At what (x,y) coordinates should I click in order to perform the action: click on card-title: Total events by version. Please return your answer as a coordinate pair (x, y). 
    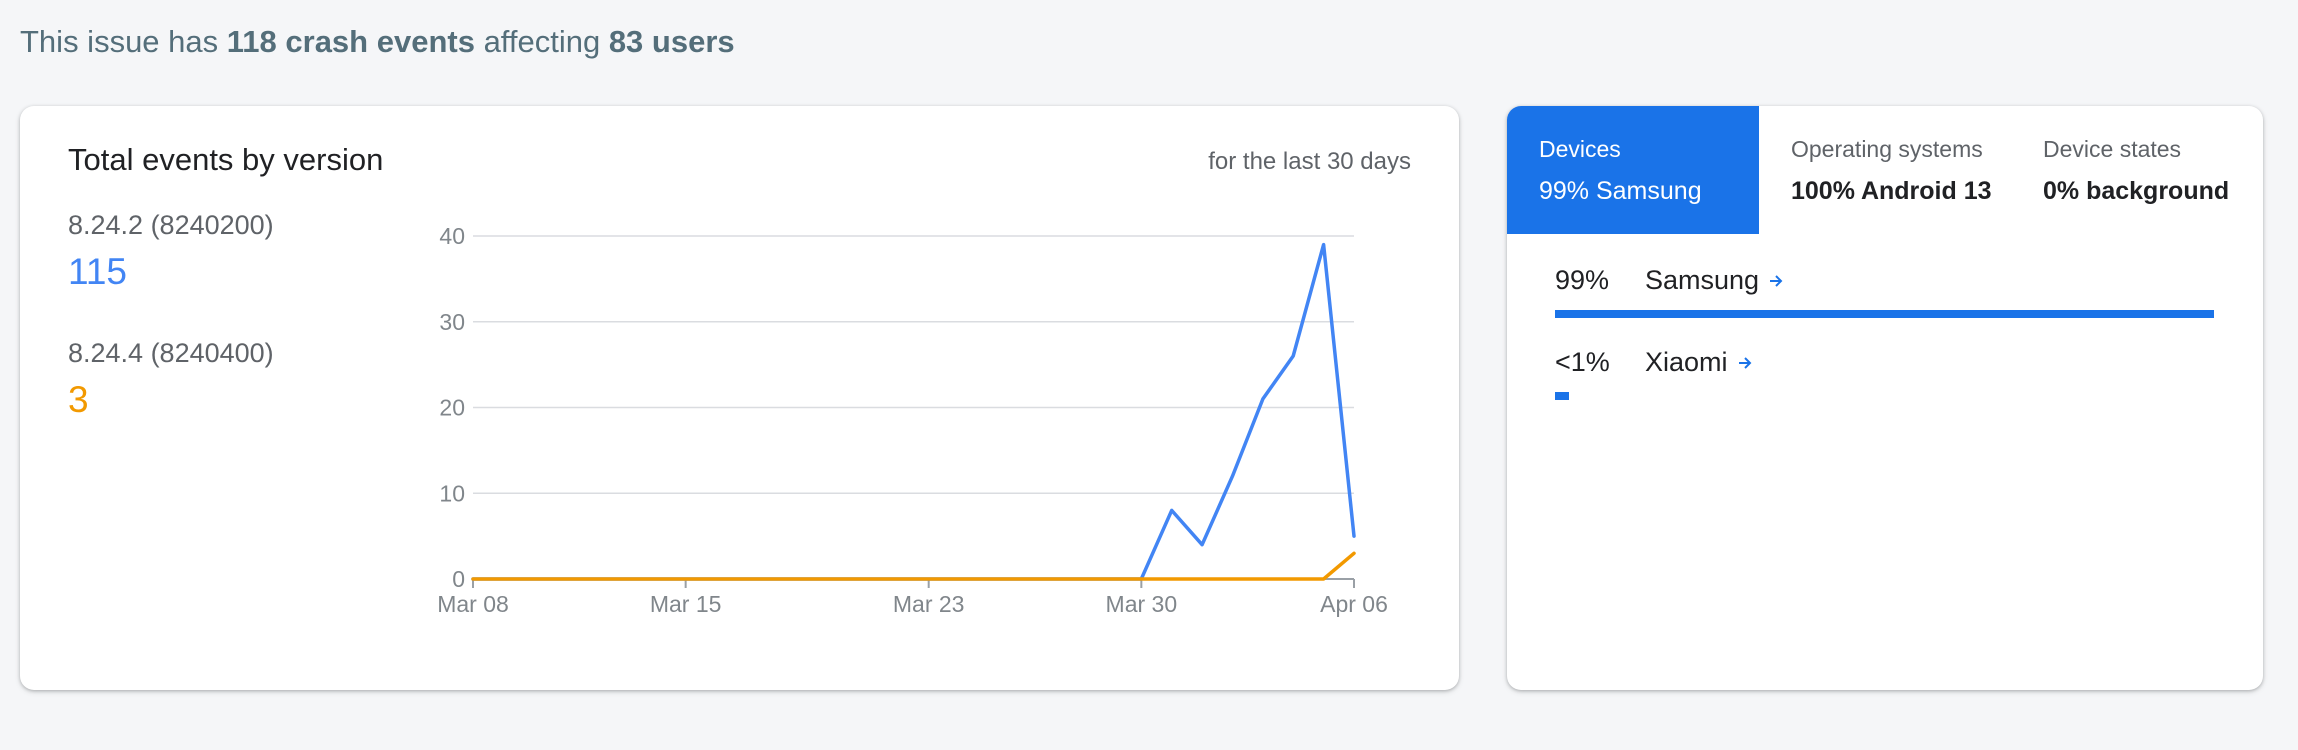
    Looking at the image, I should click on (226, 159).